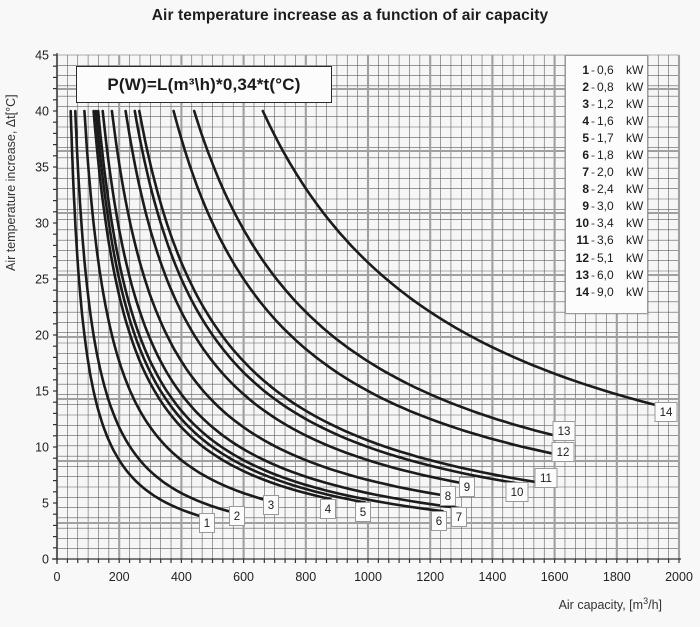  I want to click on legend-item-value: 3,0, so click(605, 206).